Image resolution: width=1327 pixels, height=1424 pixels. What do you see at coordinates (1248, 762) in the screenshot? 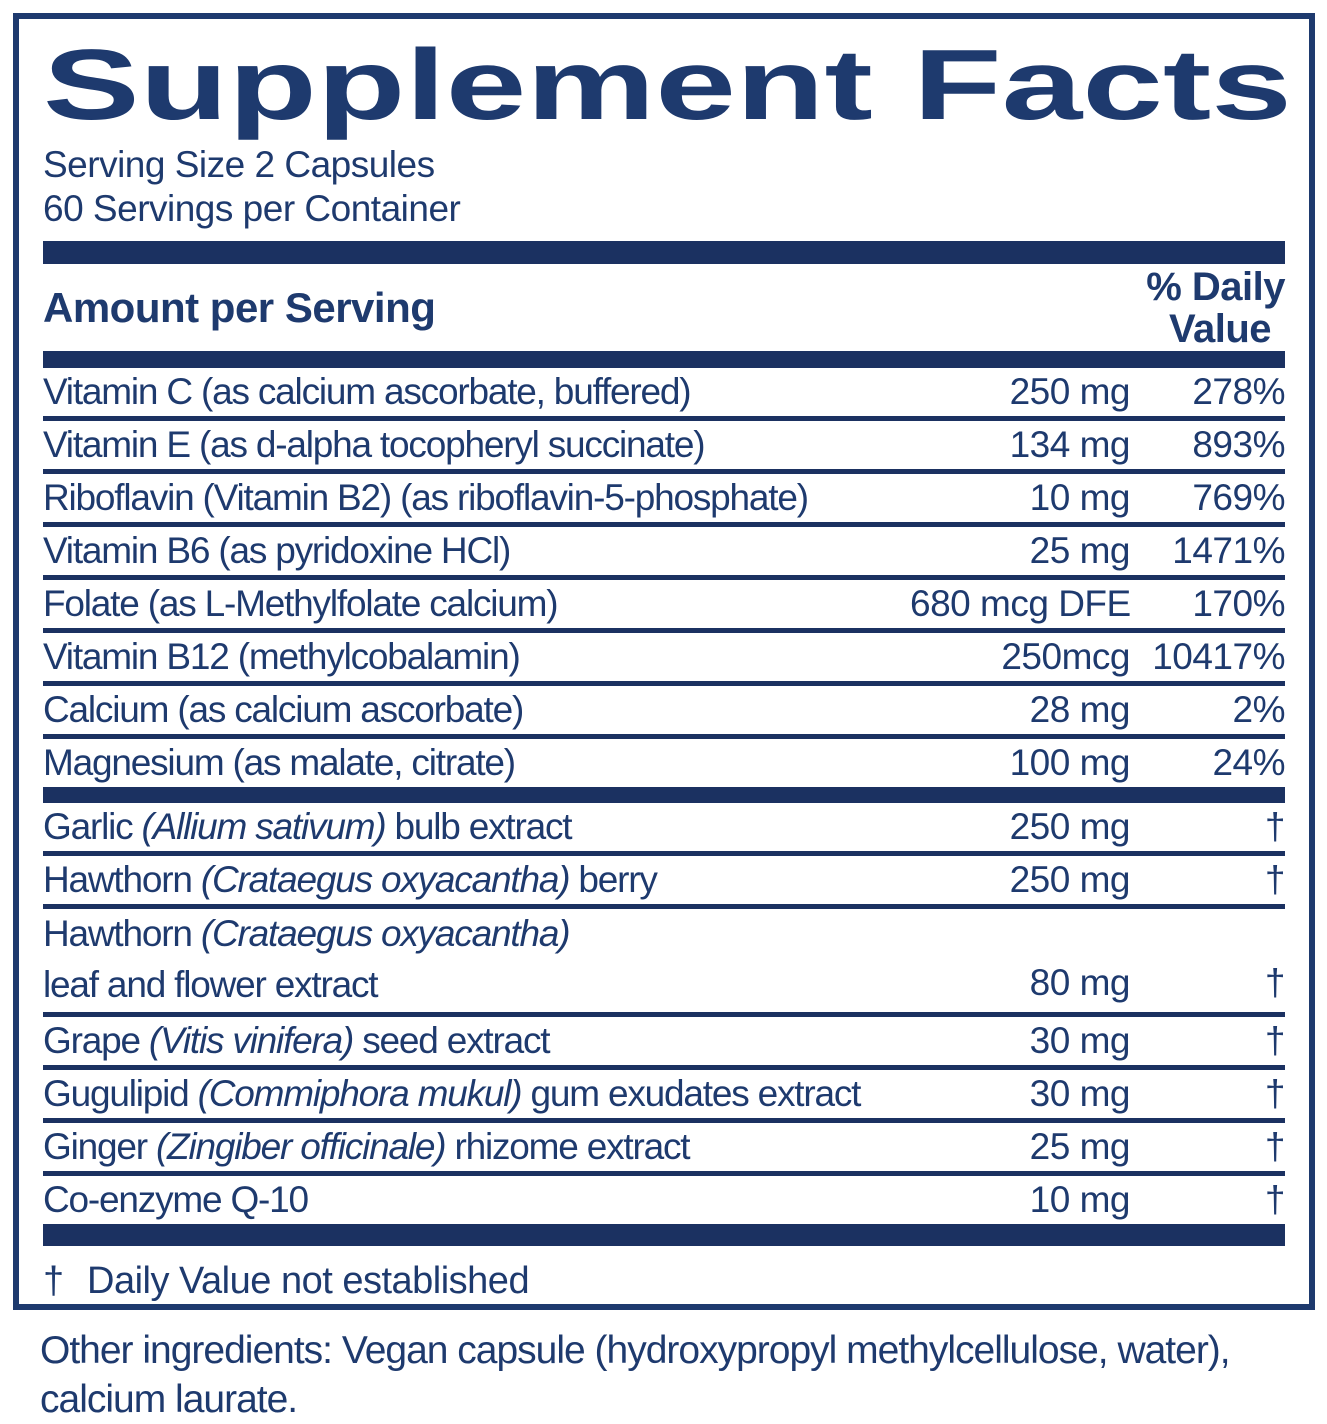
I see `ingredient-daily-value: 24%` at bounding box center [1248, 762].